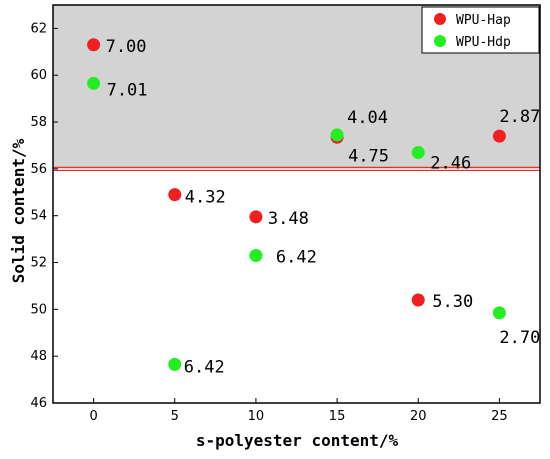 This screenshot has width=550, height=459. I want to click on data-label: 5.30, so click(452, 302).